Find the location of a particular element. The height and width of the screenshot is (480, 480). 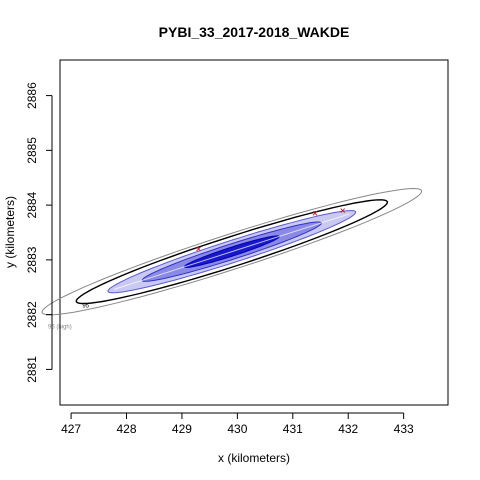

y-tick-label: 2884 is located at coordinates (32, 204).